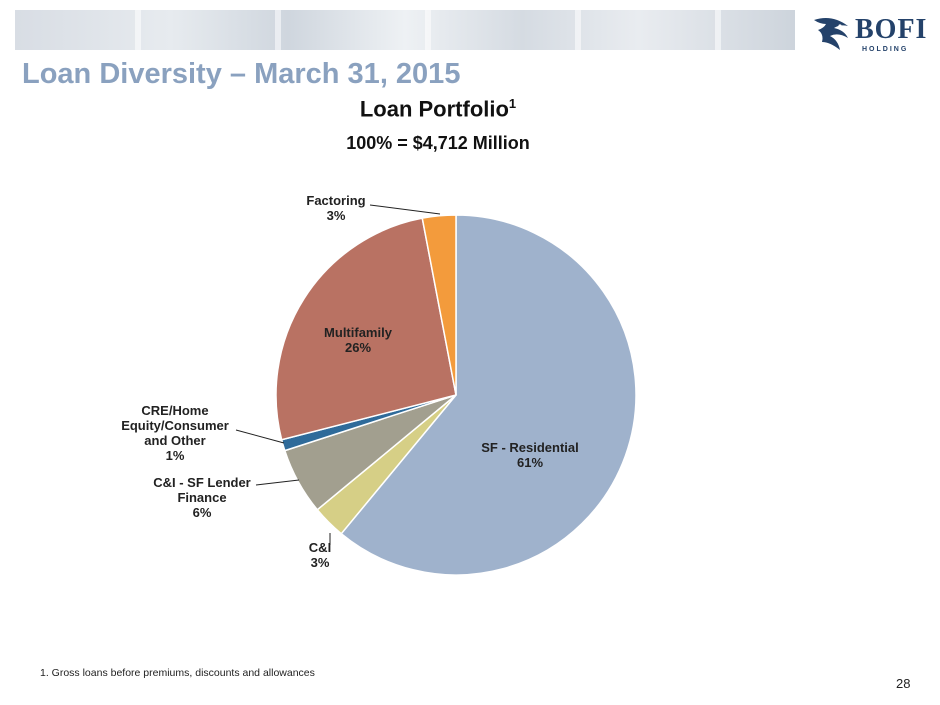  I want to click on company-logo: BOFI HOLDING, so click(869, 35).